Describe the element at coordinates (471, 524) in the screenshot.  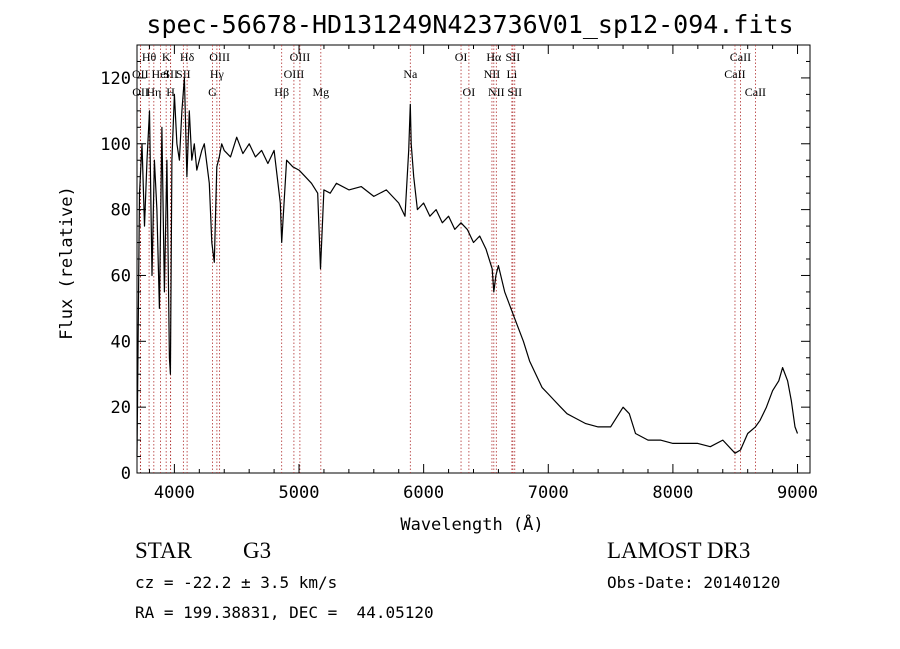
I see `x-axis-label: Wavelength (Å)` at that location.